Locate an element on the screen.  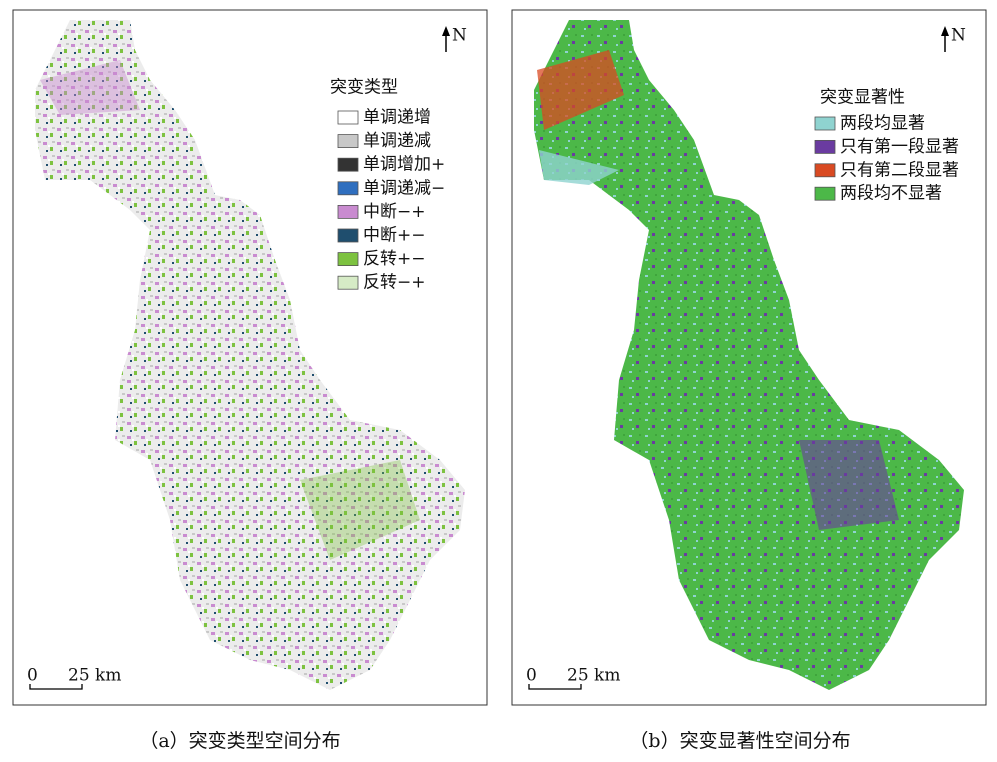
legend-label: 两段均不显著 is located at coordinates (891, 194).